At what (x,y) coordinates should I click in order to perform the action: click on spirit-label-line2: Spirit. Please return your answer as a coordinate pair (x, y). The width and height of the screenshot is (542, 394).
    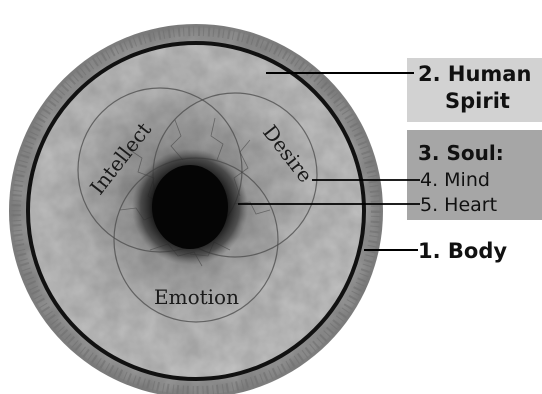
    Looking at the image, I should click on (477, 101).